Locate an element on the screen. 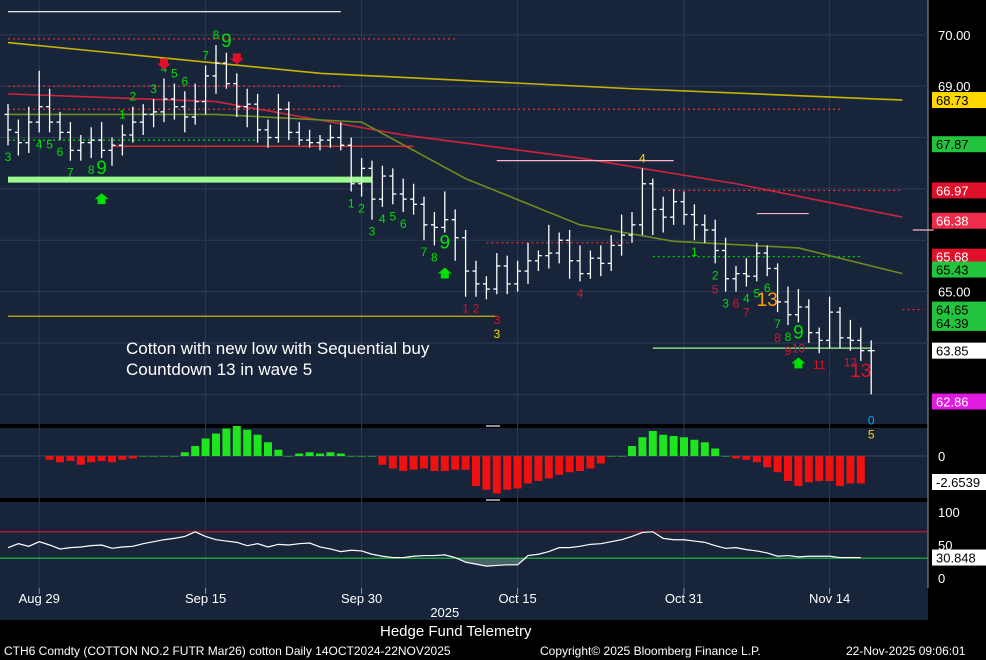 This screenshot has height=660, width=986. price-tag-label: 62.86 is located at coordinates (952, 402).